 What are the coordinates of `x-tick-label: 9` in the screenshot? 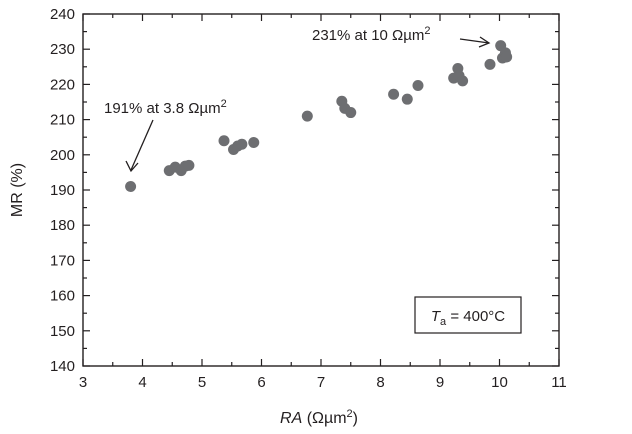 It's located at (440, 382).